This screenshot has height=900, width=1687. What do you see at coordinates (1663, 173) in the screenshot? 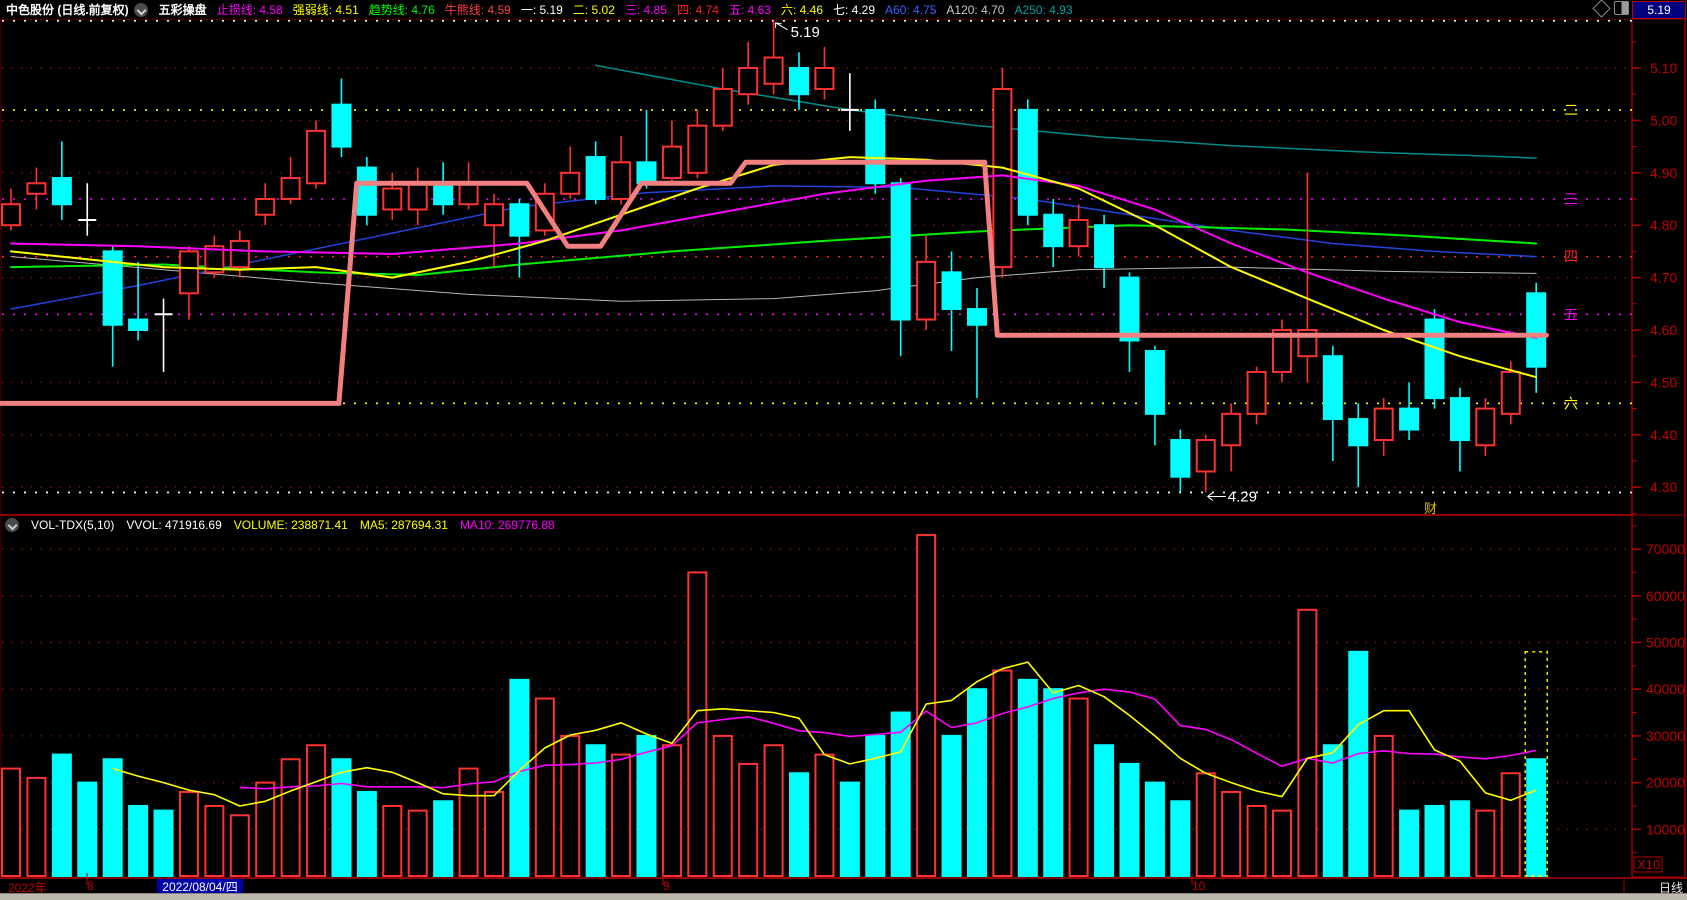
I see `price-tick-label: 4.90` at bounding box center [1663, 173].